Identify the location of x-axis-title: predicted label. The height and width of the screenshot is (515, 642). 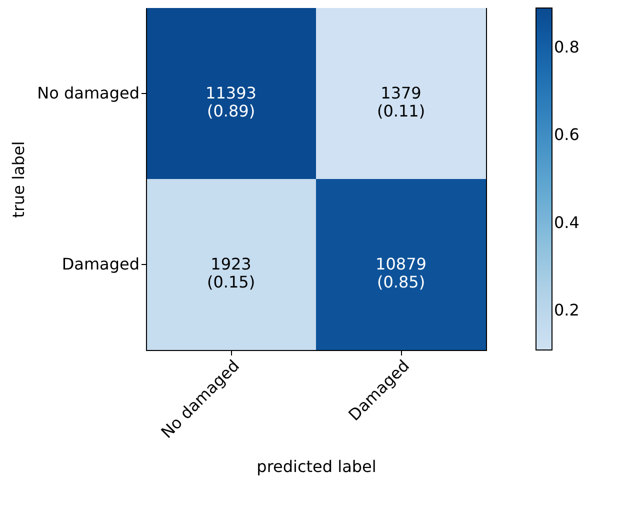
(316, 466).